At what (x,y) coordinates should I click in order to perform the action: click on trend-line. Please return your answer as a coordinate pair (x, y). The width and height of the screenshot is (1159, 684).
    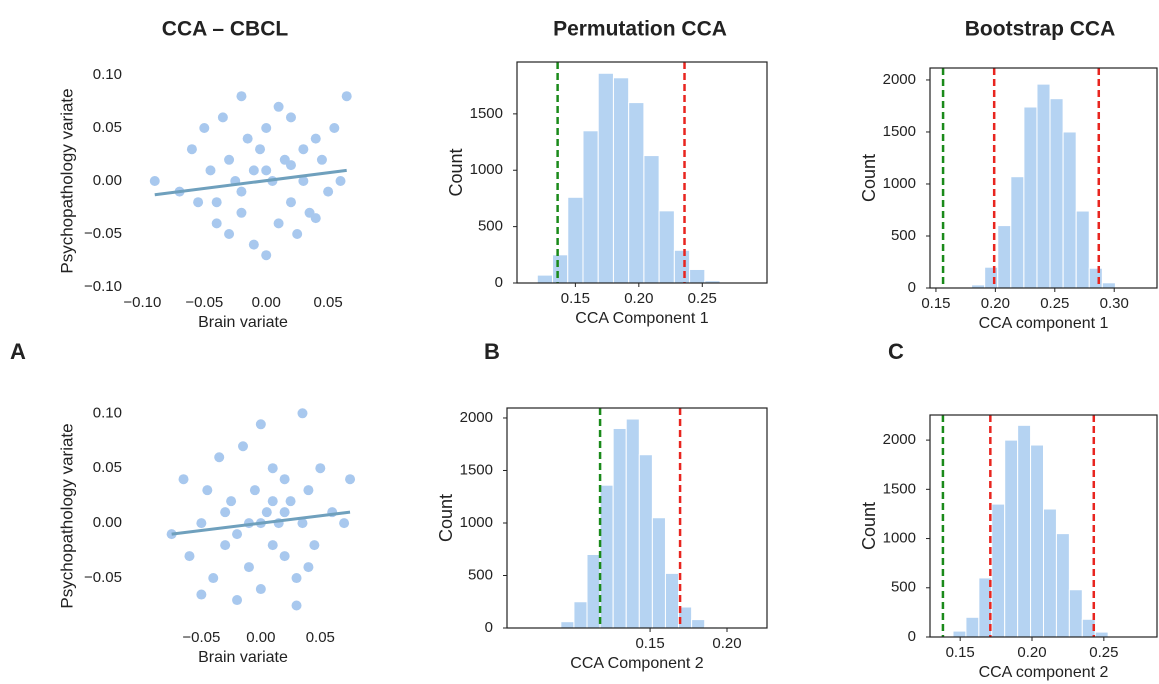
    Looking at the image, I should click on (261, 523).